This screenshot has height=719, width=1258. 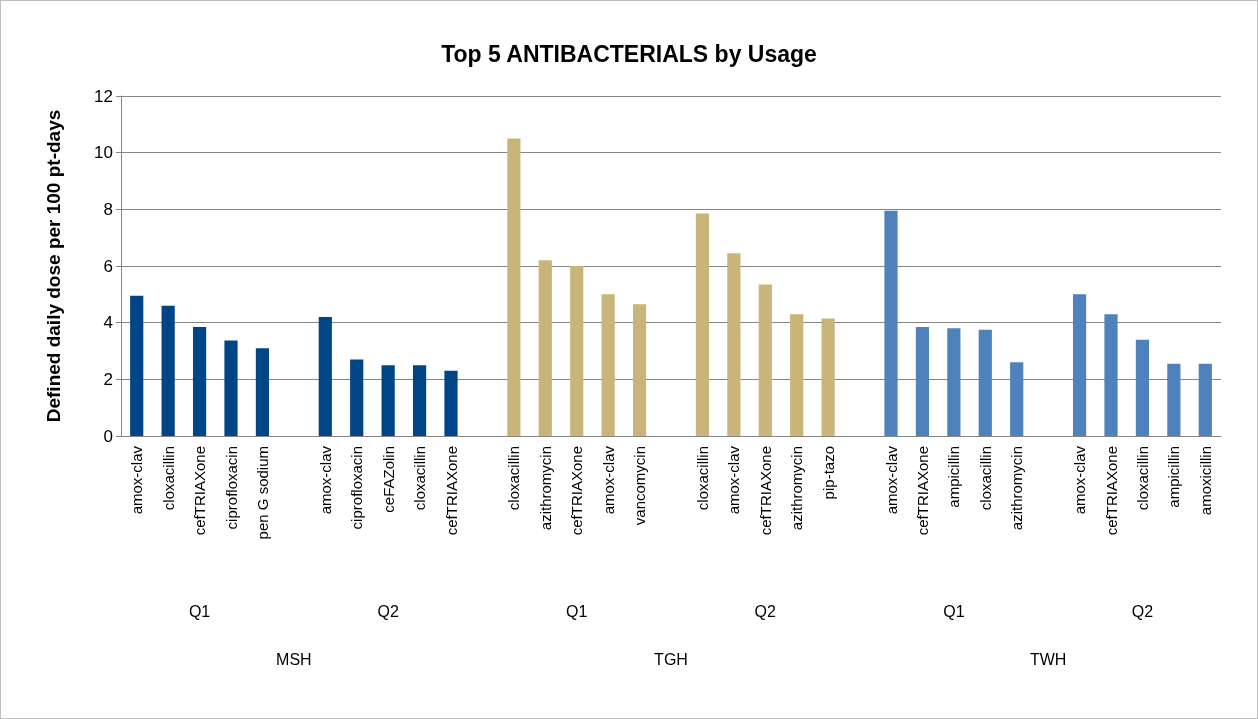 What do you see at coordinates (629, 53) in the screenshot?
I see `chart-title: Top 5 ANTIBACTERIALS by Usage` at bounding box center [629, 53].